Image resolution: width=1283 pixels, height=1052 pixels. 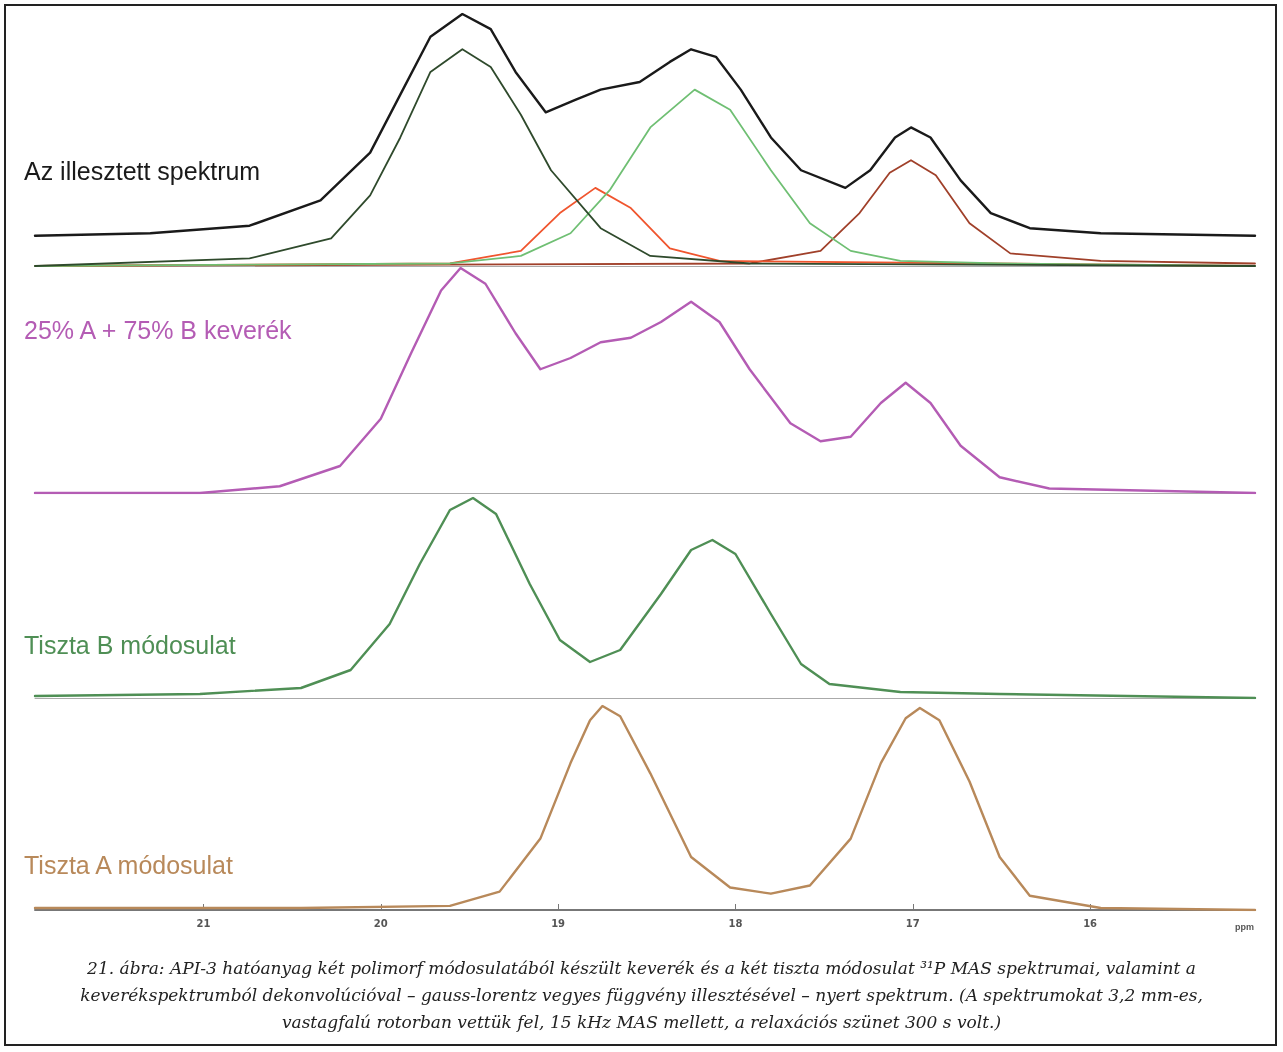 What do you see at coordinates (203, 923) in the screenshot?
I see `x-tick-label: 21` at bounding box center [203, 923].